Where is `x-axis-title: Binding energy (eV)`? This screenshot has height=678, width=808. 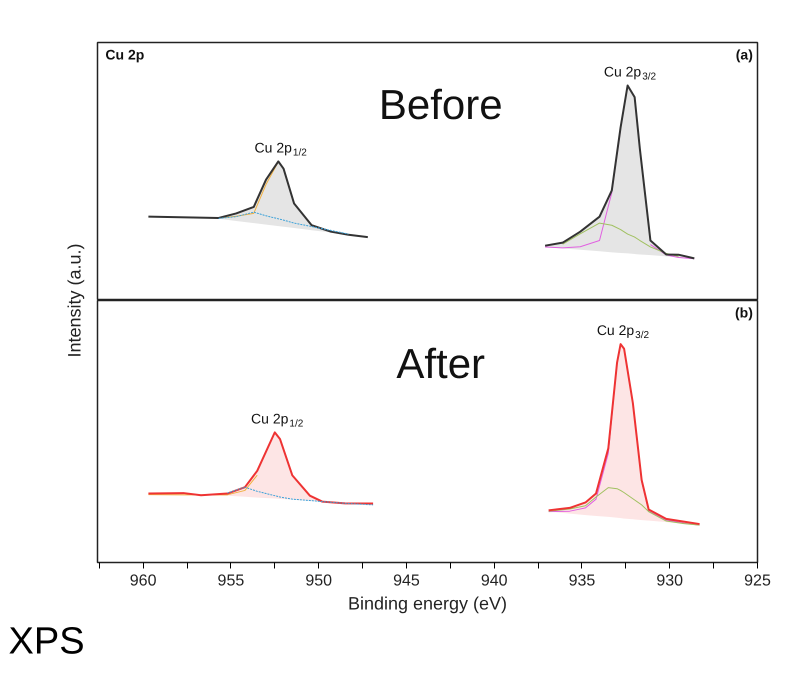
x-axis-title: Binding energy (eV) is located at coordinates (428, 604).